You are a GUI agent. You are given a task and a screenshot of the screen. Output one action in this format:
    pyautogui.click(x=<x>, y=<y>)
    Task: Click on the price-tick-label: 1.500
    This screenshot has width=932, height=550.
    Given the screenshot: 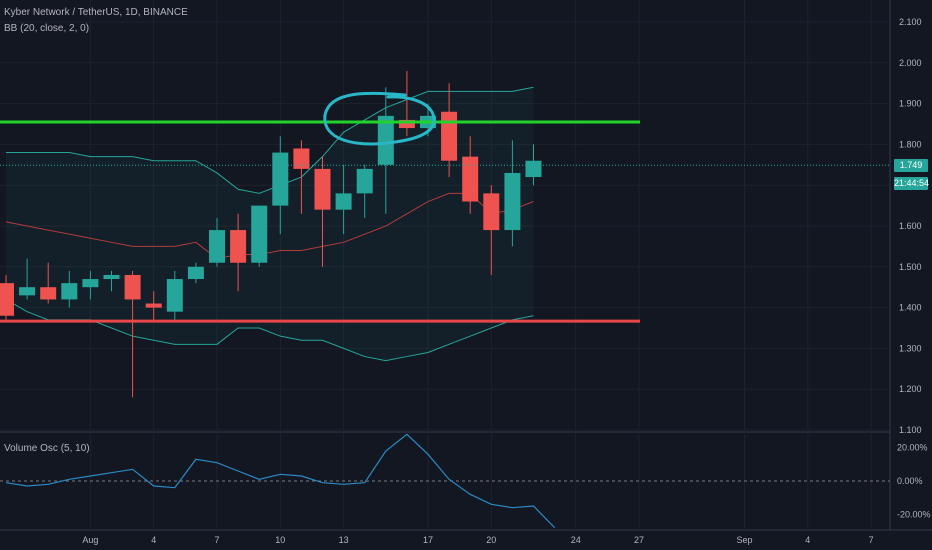 What is the action you would take?
    pyautogui.click(x=910, y=267)
    